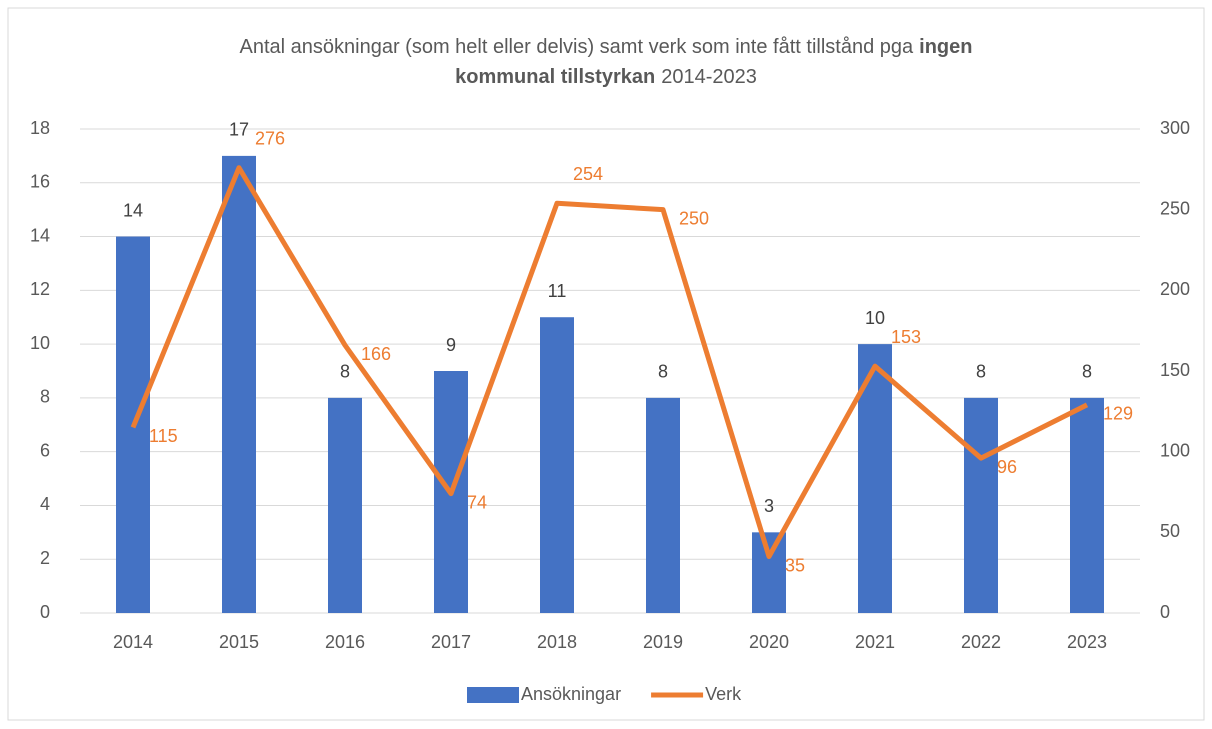 The height and width of the screenshot is (729, 1212). Describe the element at coordinates (769, 506) in the screenshot. I see `bar-value-label: 3` at that location.